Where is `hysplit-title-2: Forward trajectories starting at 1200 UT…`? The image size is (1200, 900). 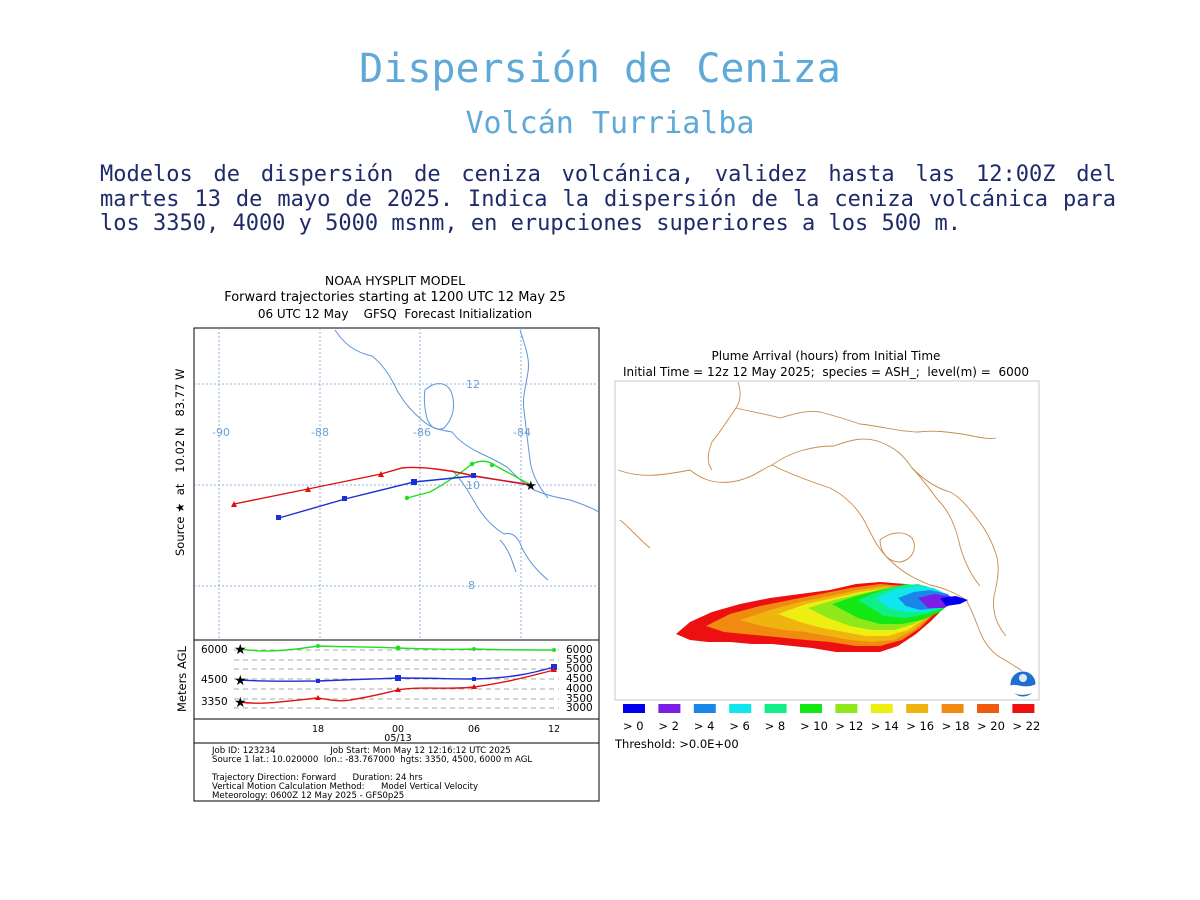 hysplit-title-2: Forward trajectories starting at 1200 UT… is located at coordinates (395, 297).